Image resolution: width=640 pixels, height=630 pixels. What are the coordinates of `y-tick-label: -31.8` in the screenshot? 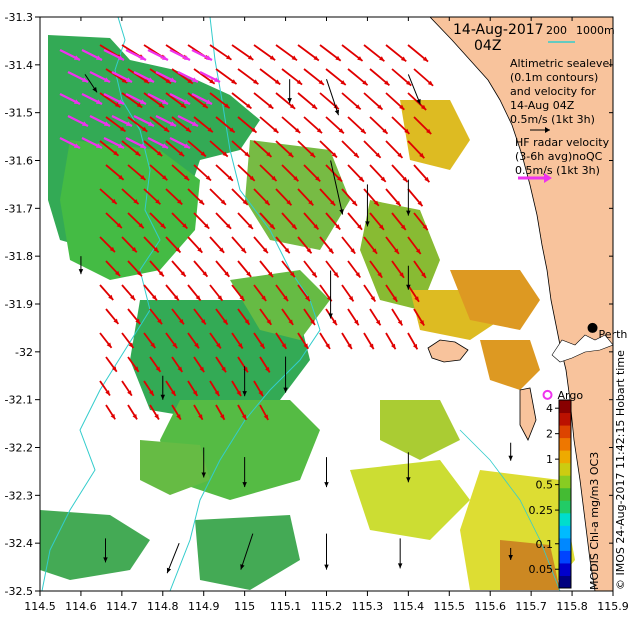 It's located at (19, 256).